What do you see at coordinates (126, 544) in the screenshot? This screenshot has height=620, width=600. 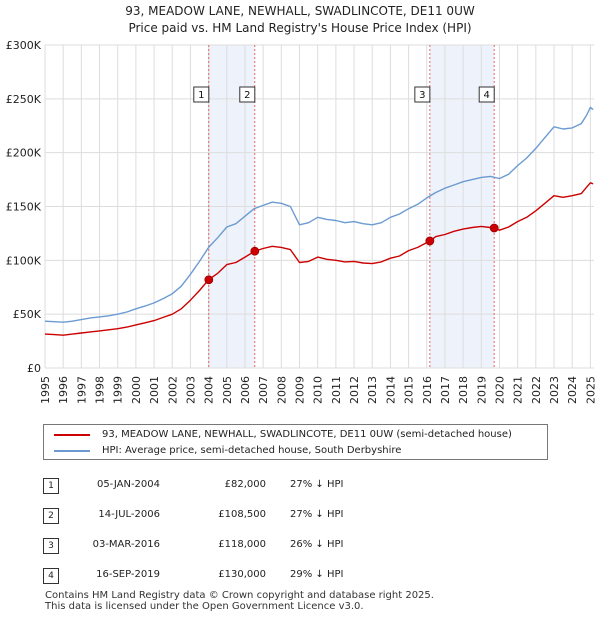 I see `sale-date: 03-MAR-2016` at bounding box center [126, 544].